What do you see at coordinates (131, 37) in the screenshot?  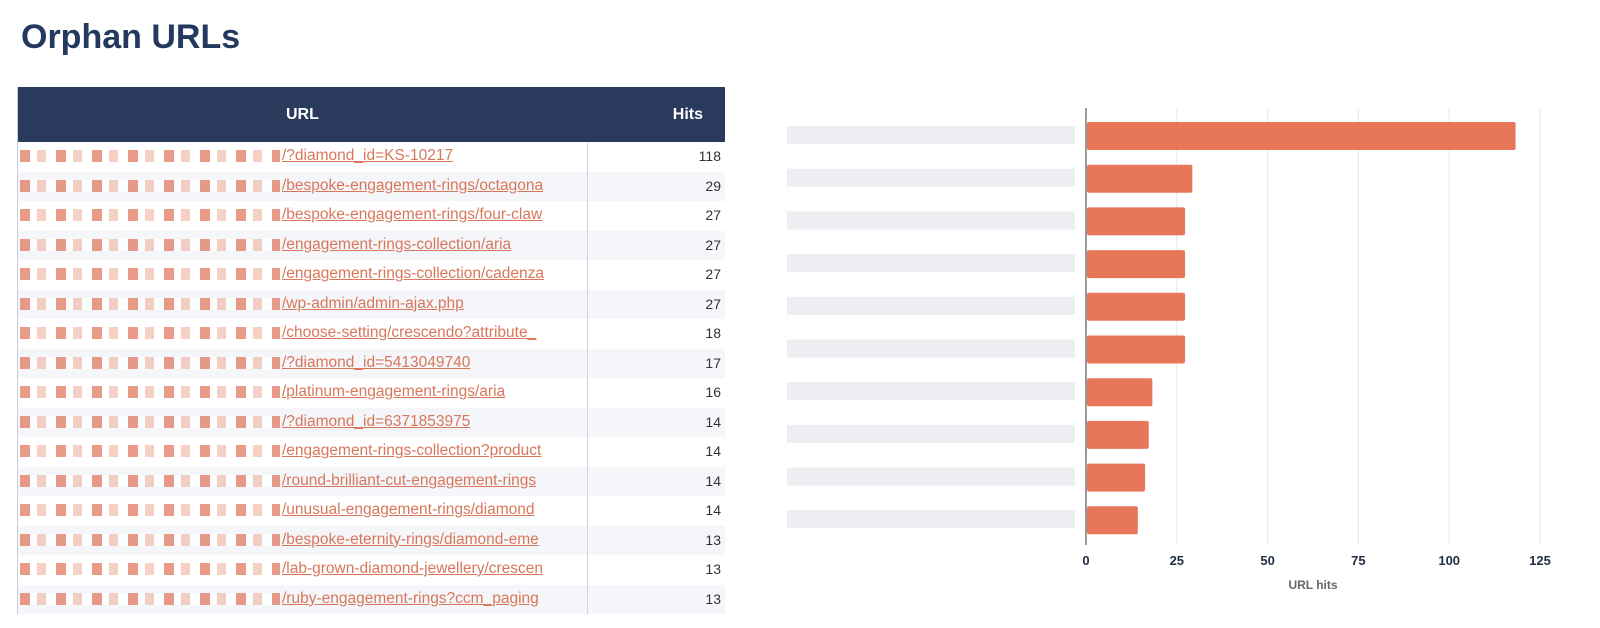 I see `page-title: Orphan URLs` at bounding box center [131, 37].